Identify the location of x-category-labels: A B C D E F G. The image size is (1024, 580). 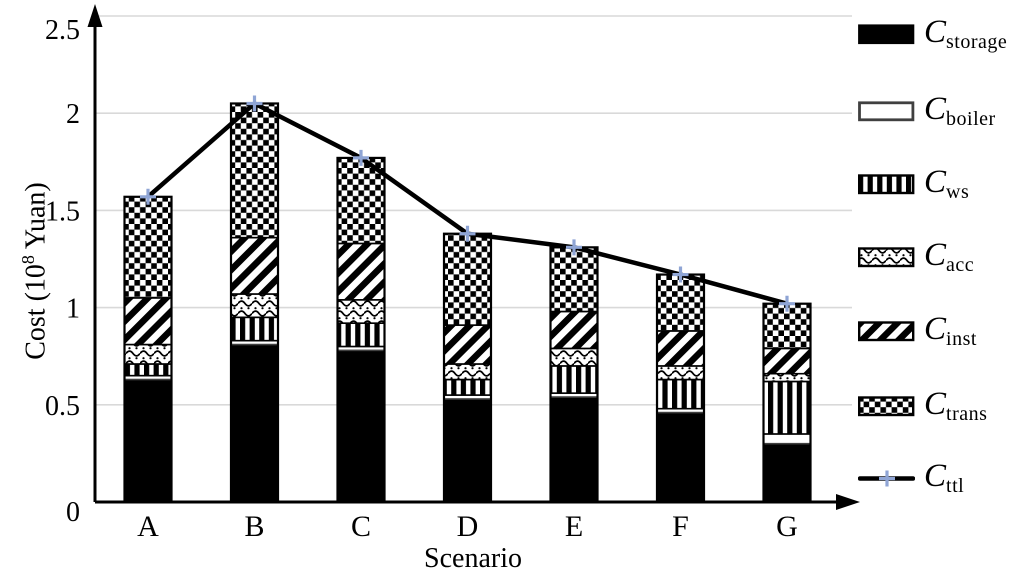
(467, 526).